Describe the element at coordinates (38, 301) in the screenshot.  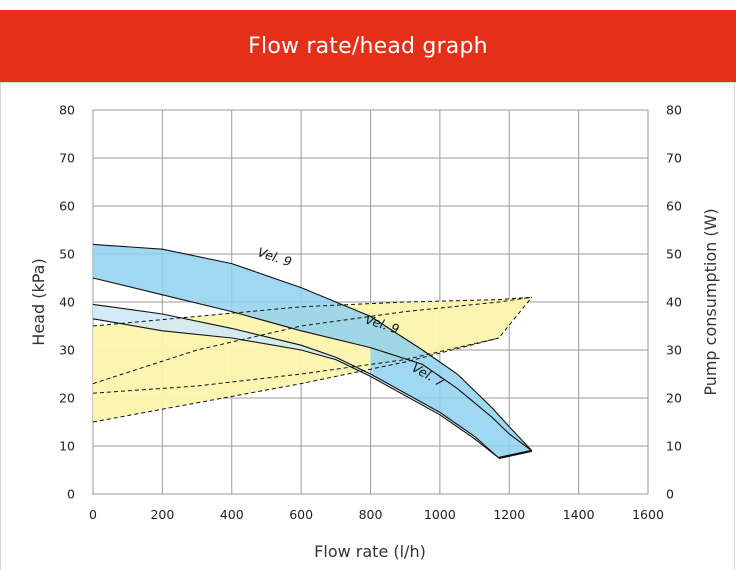
I see `y-axis-label: Head (kPa)` at that location.